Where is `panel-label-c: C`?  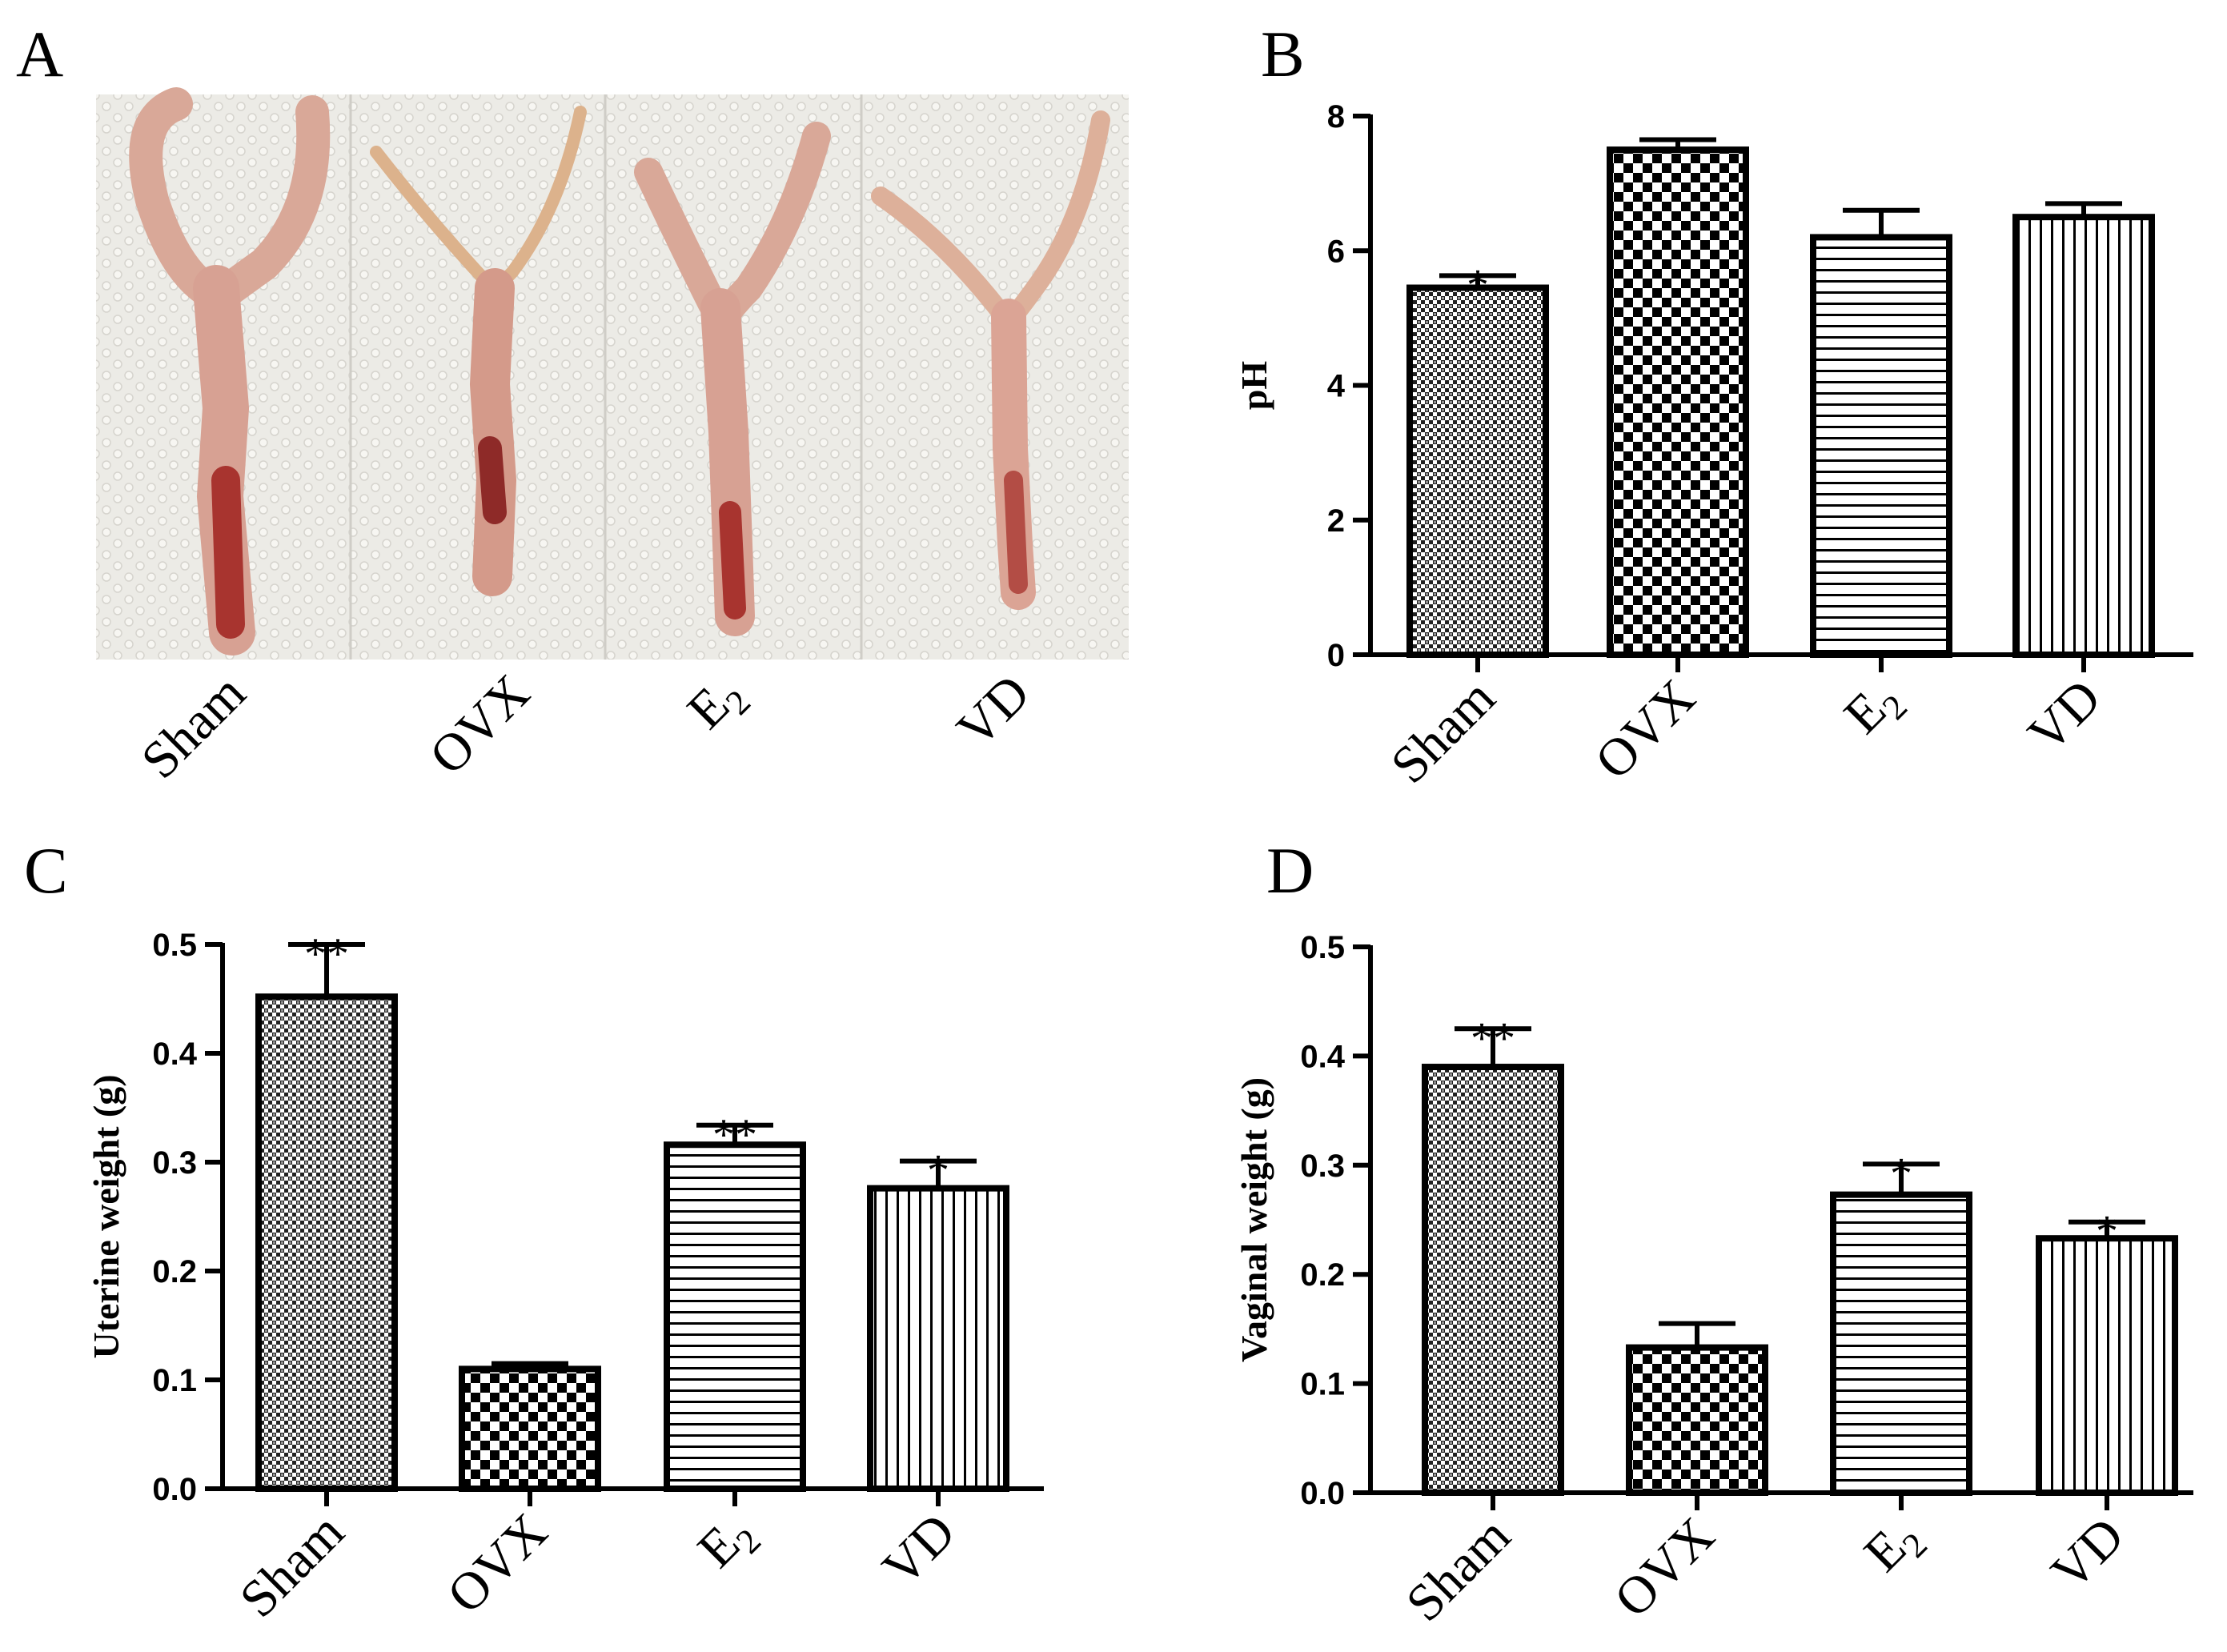
panel-label-c: C is located at coordinates (46, 870).